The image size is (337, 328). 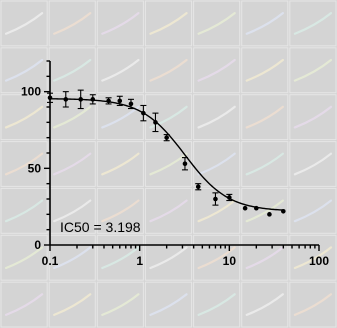 What do you see at coordinates (31, 92) in the screenshot?
I see `y-tick-label: 100` at bounding box center [31, 92].